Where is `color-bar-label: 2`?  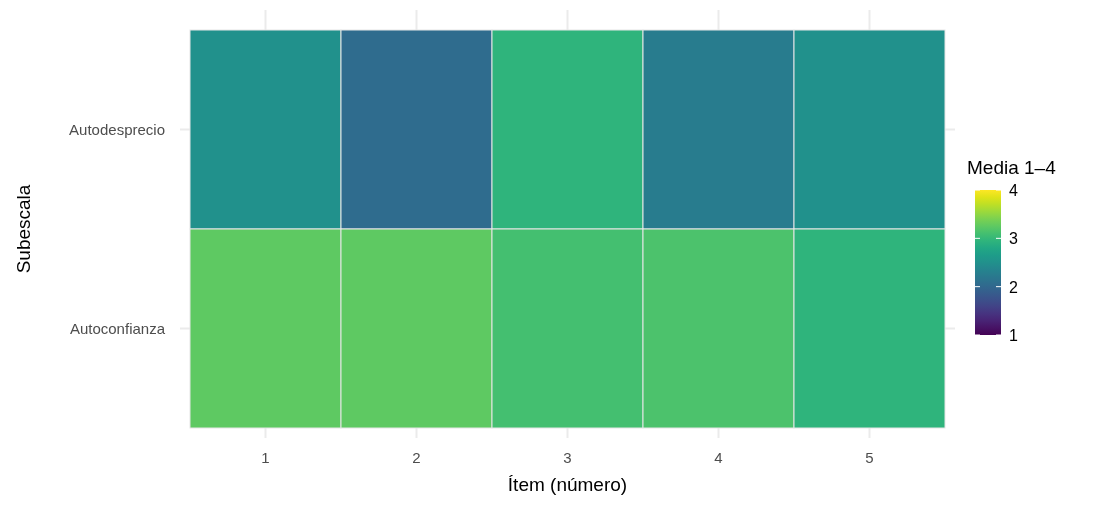
color-bar-label: 2 is located at coordinates (1013, 287).